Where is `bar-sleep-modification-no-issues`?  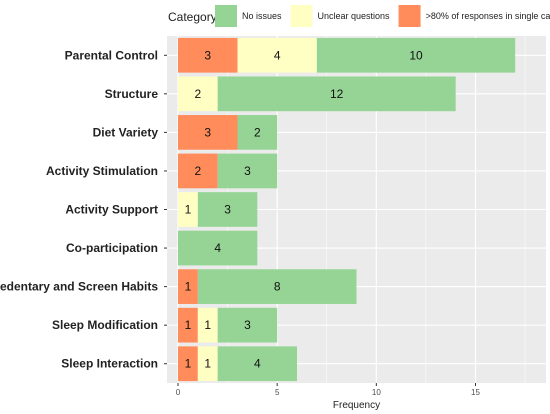
bar-sleep-modification-no-issues is located at coordinates (247, 325).